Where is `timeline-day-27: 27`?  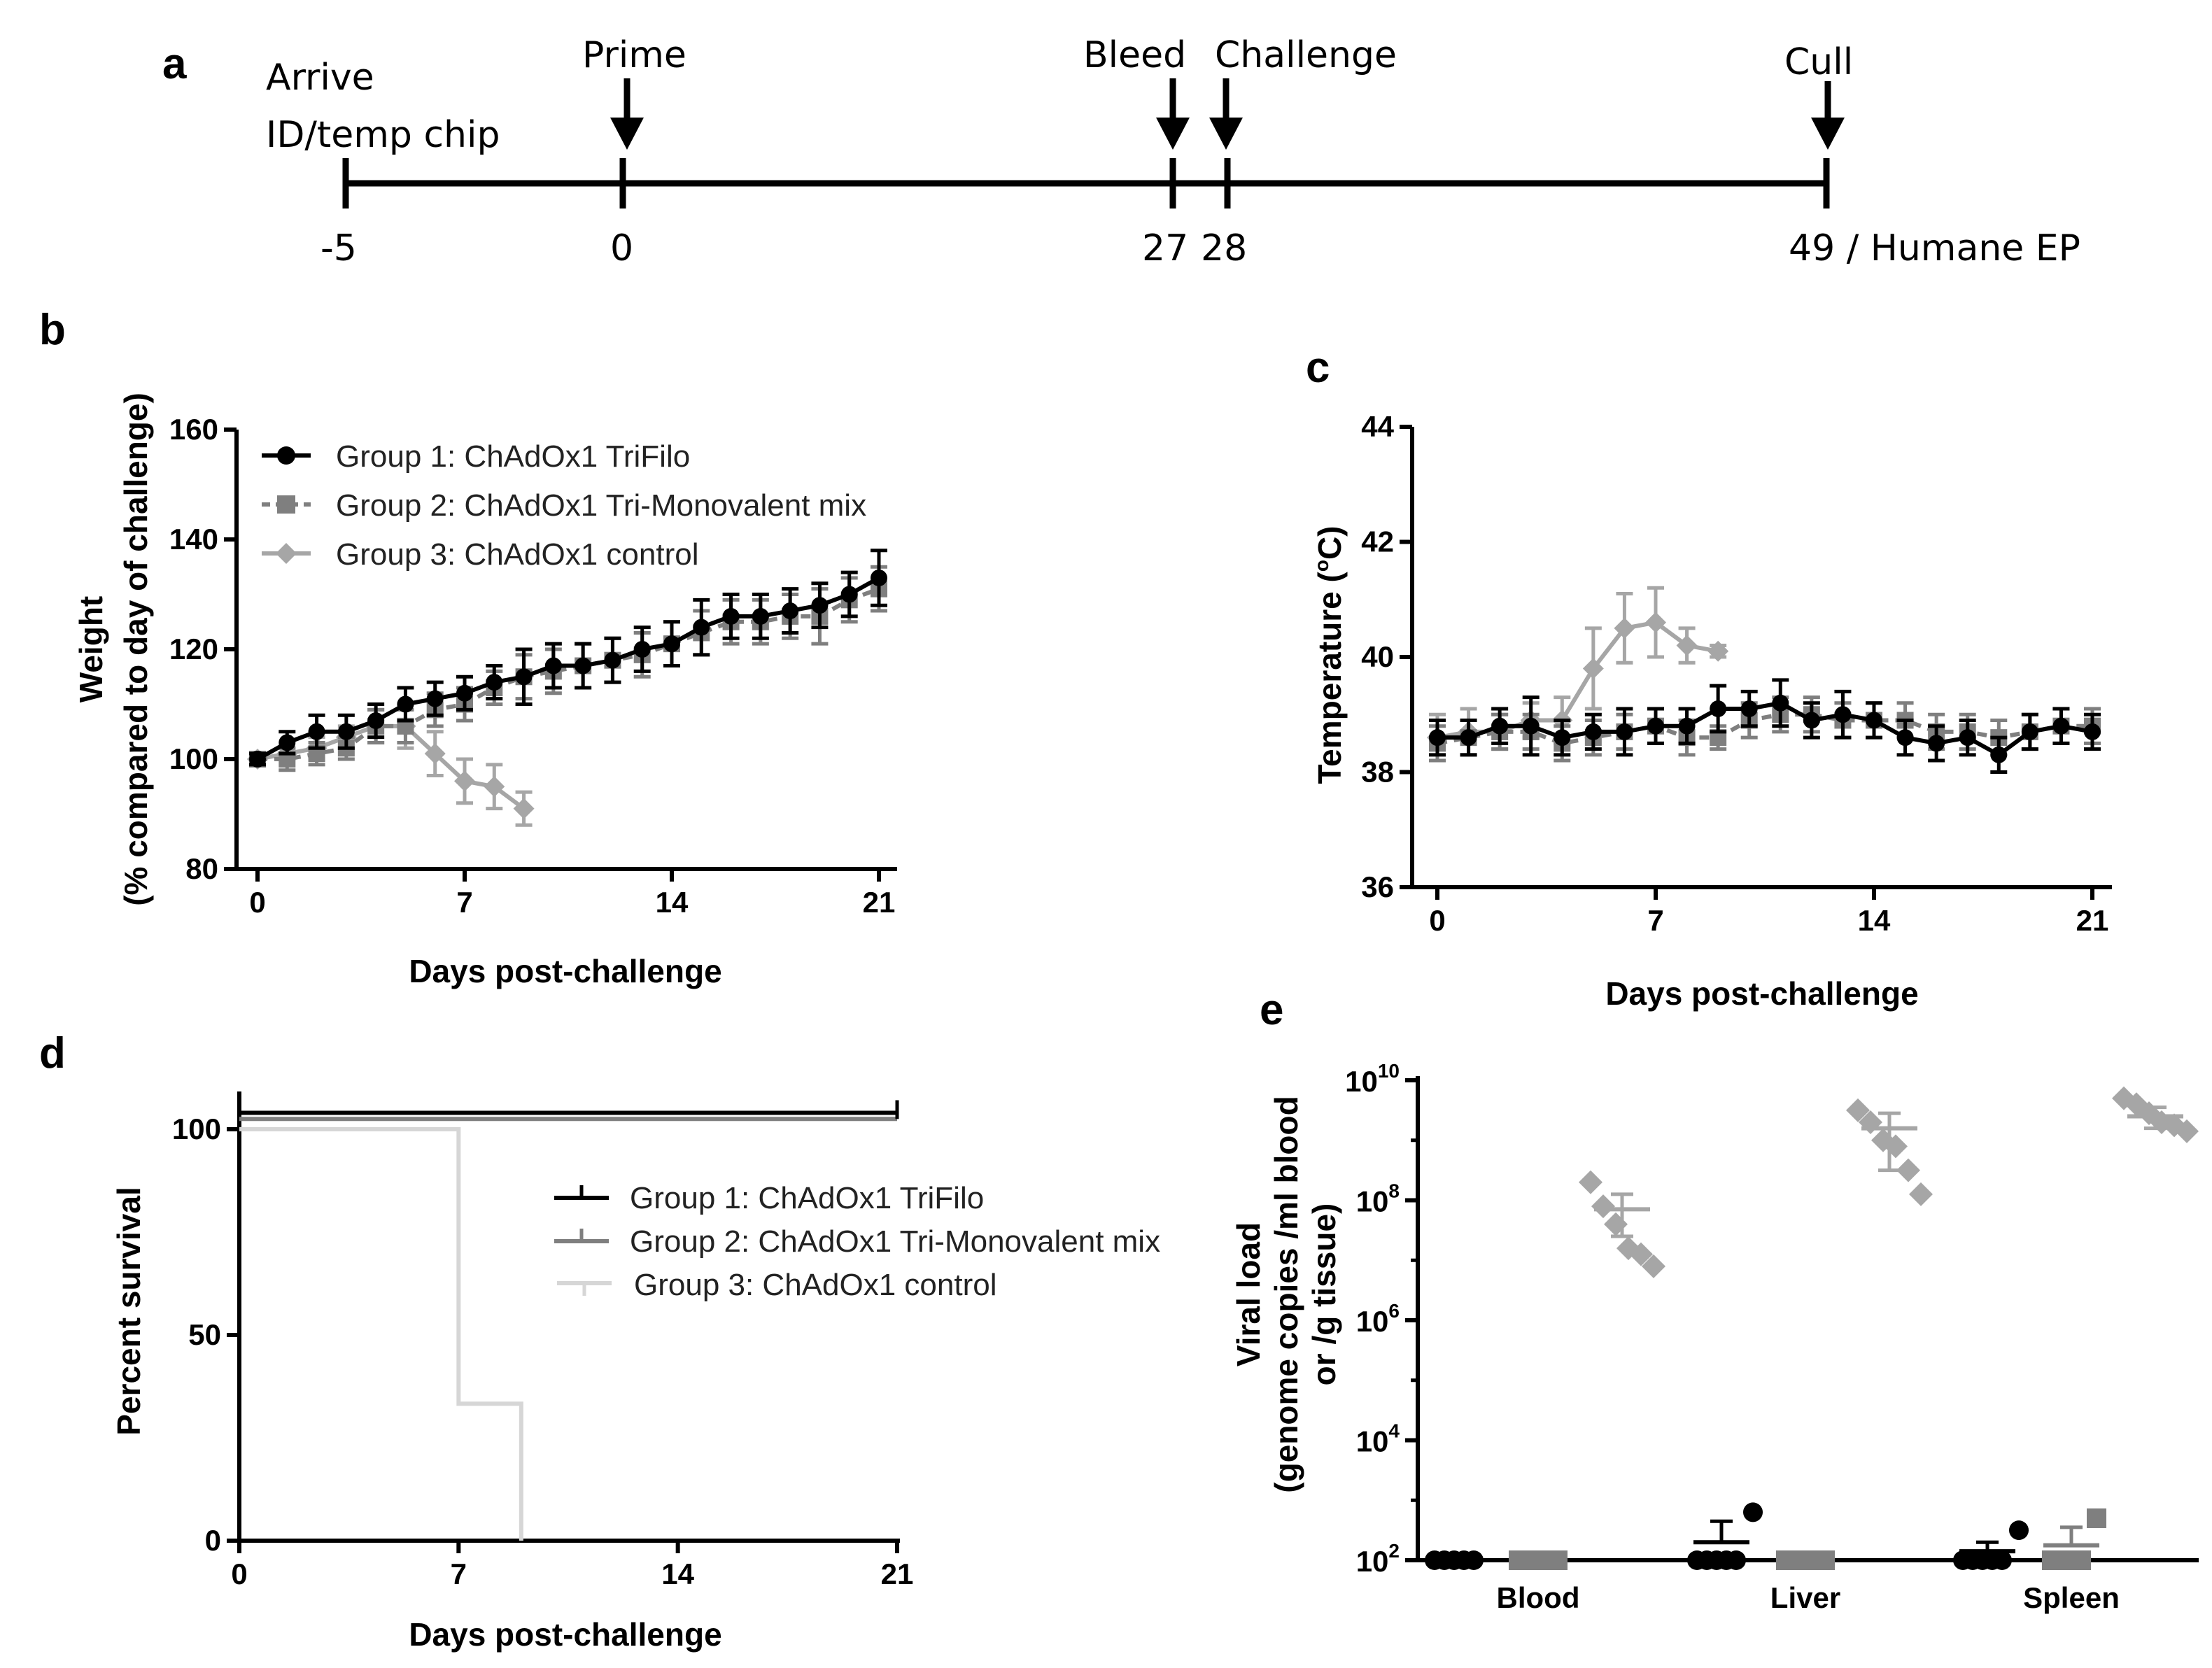 timeline-day-27: 27 is located at coordinates (1165, 248).